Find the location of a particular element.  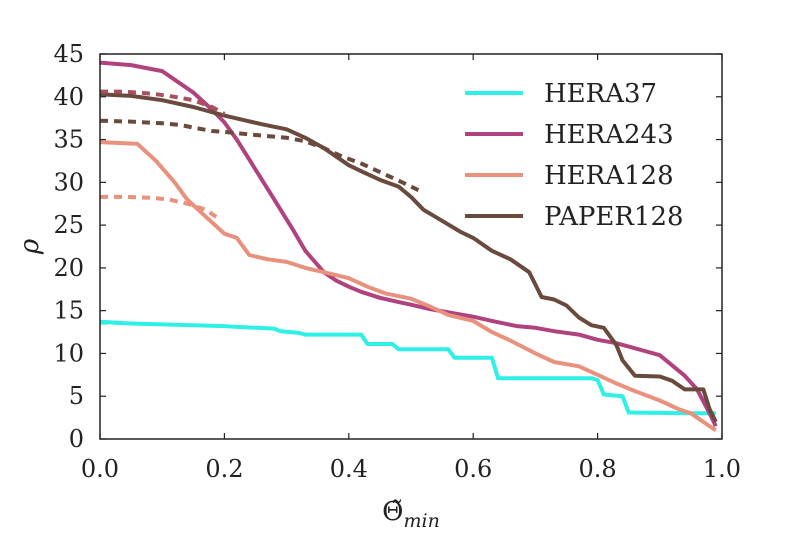

y-axis-label: ρ is located at coordinates (30, 246).